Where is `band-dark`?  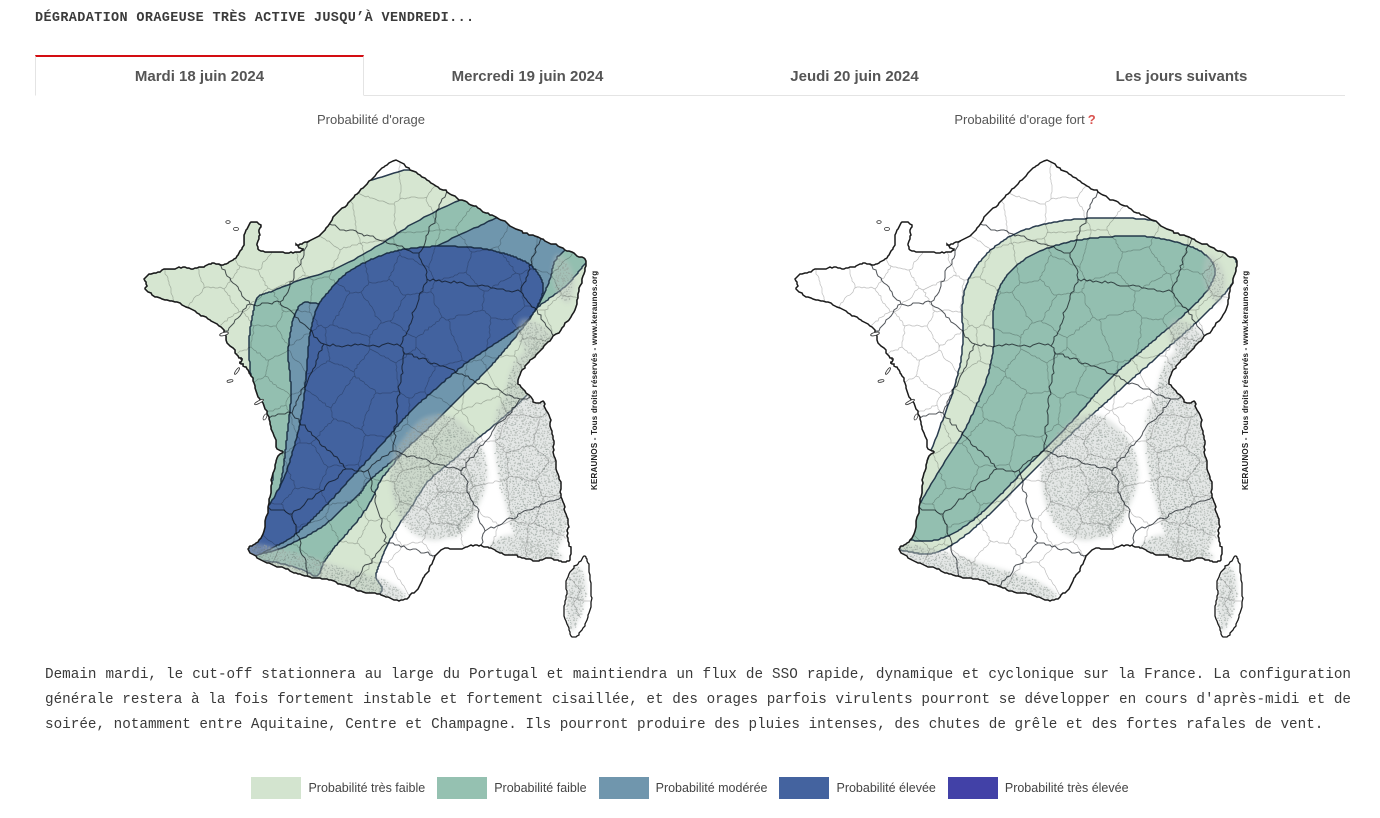 band-dark is located at coordinates (395, 401).